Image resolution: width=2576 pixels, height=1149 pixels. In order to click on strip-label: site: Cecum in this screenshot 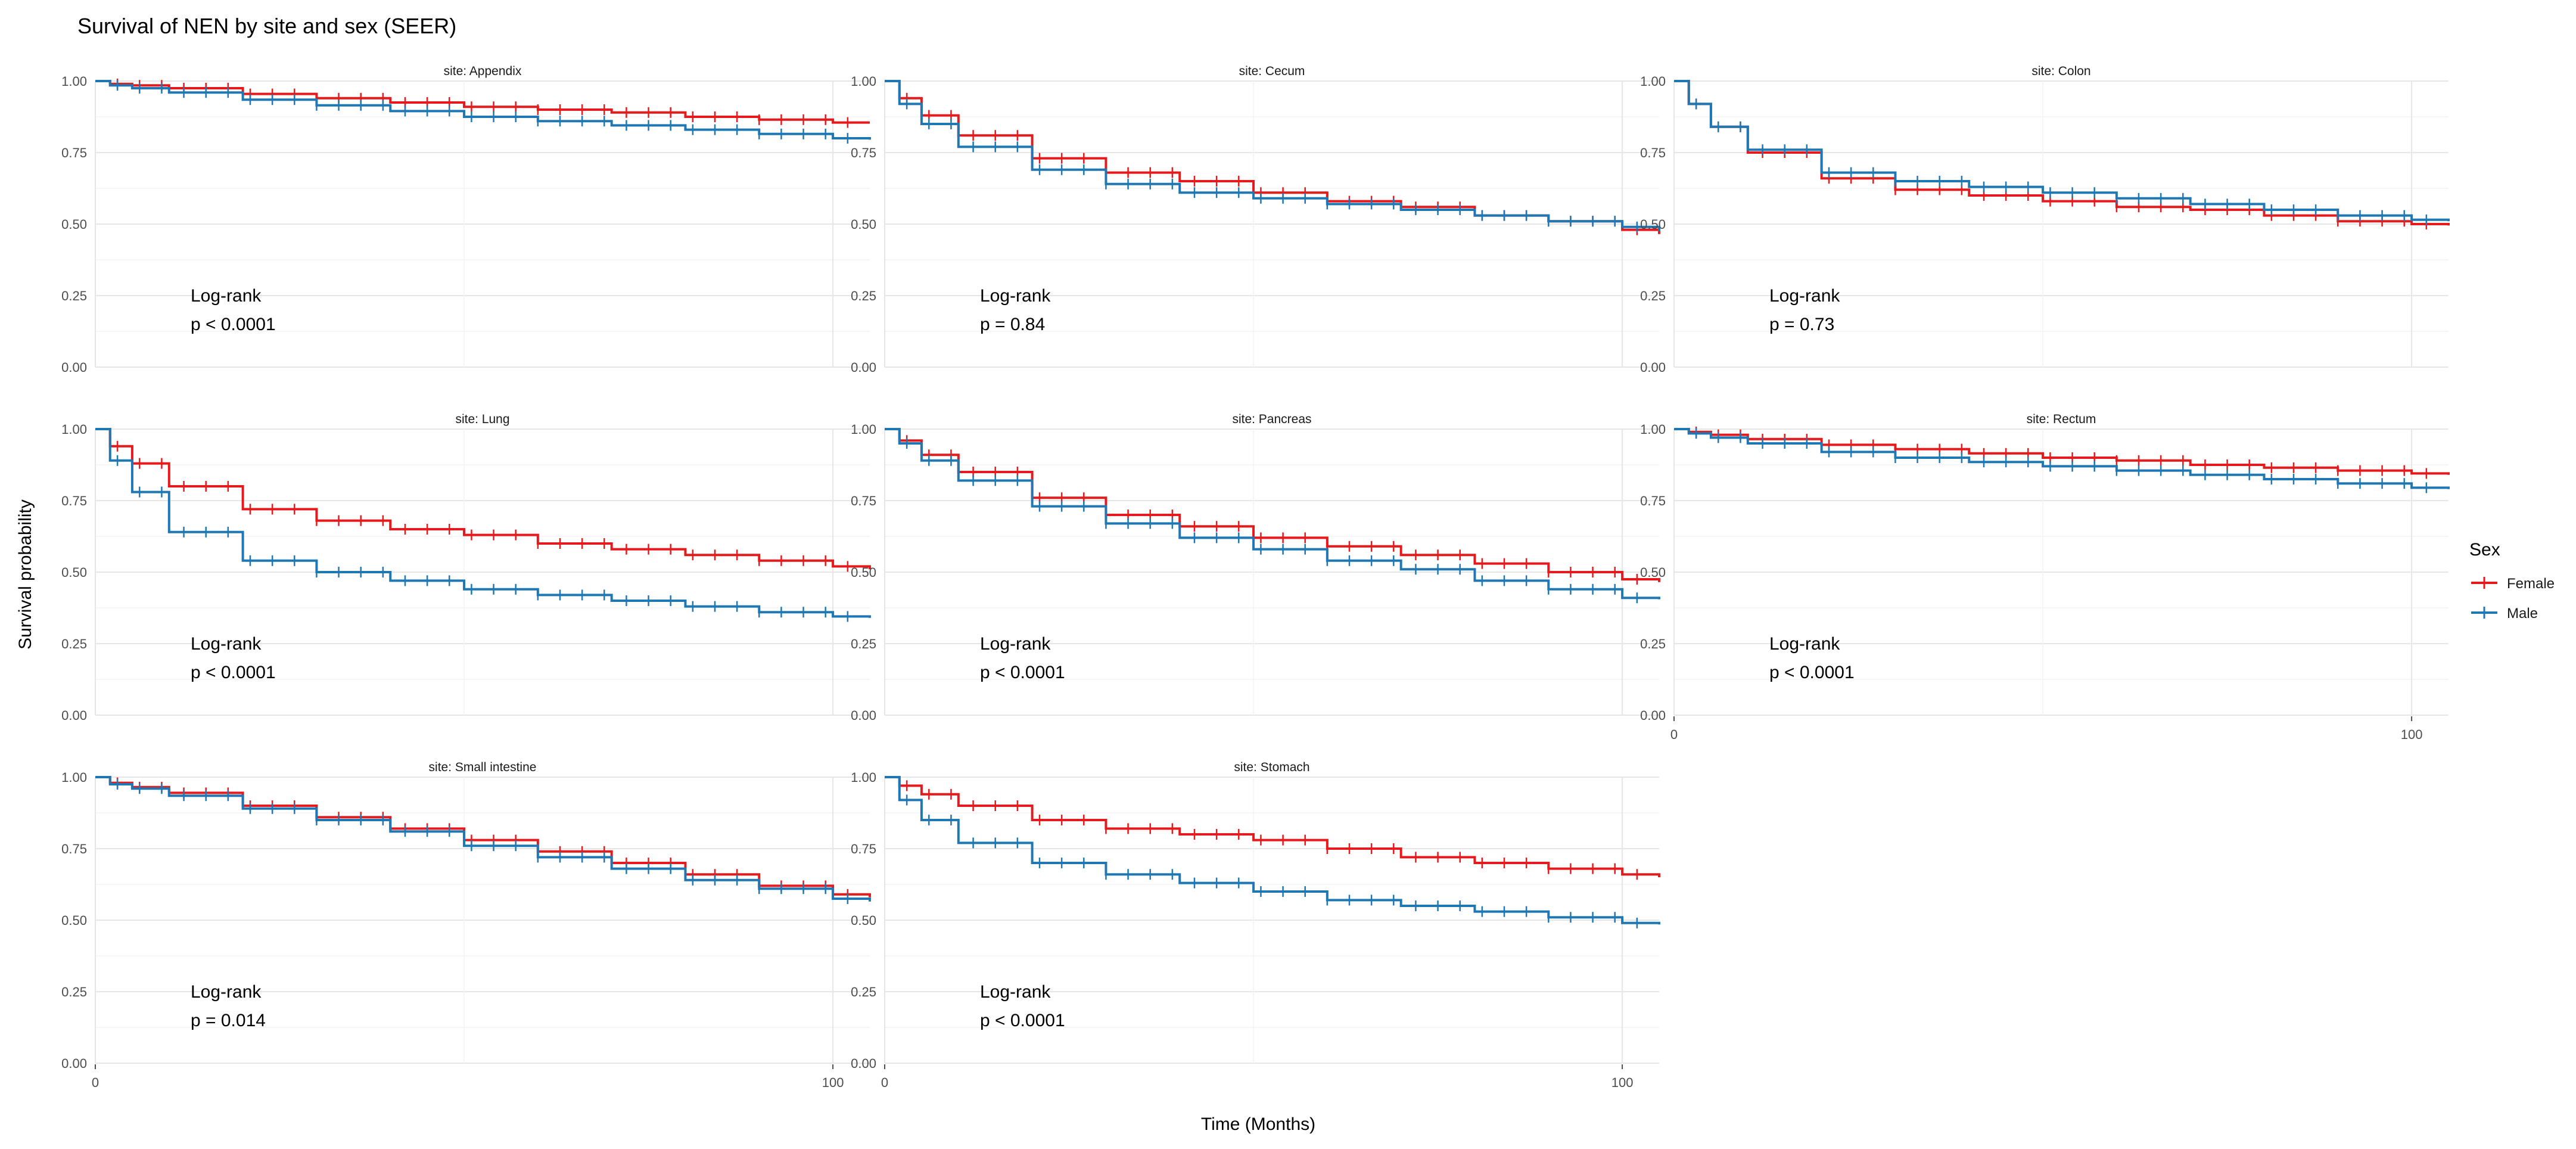, I will do `click(1272, 71)`.